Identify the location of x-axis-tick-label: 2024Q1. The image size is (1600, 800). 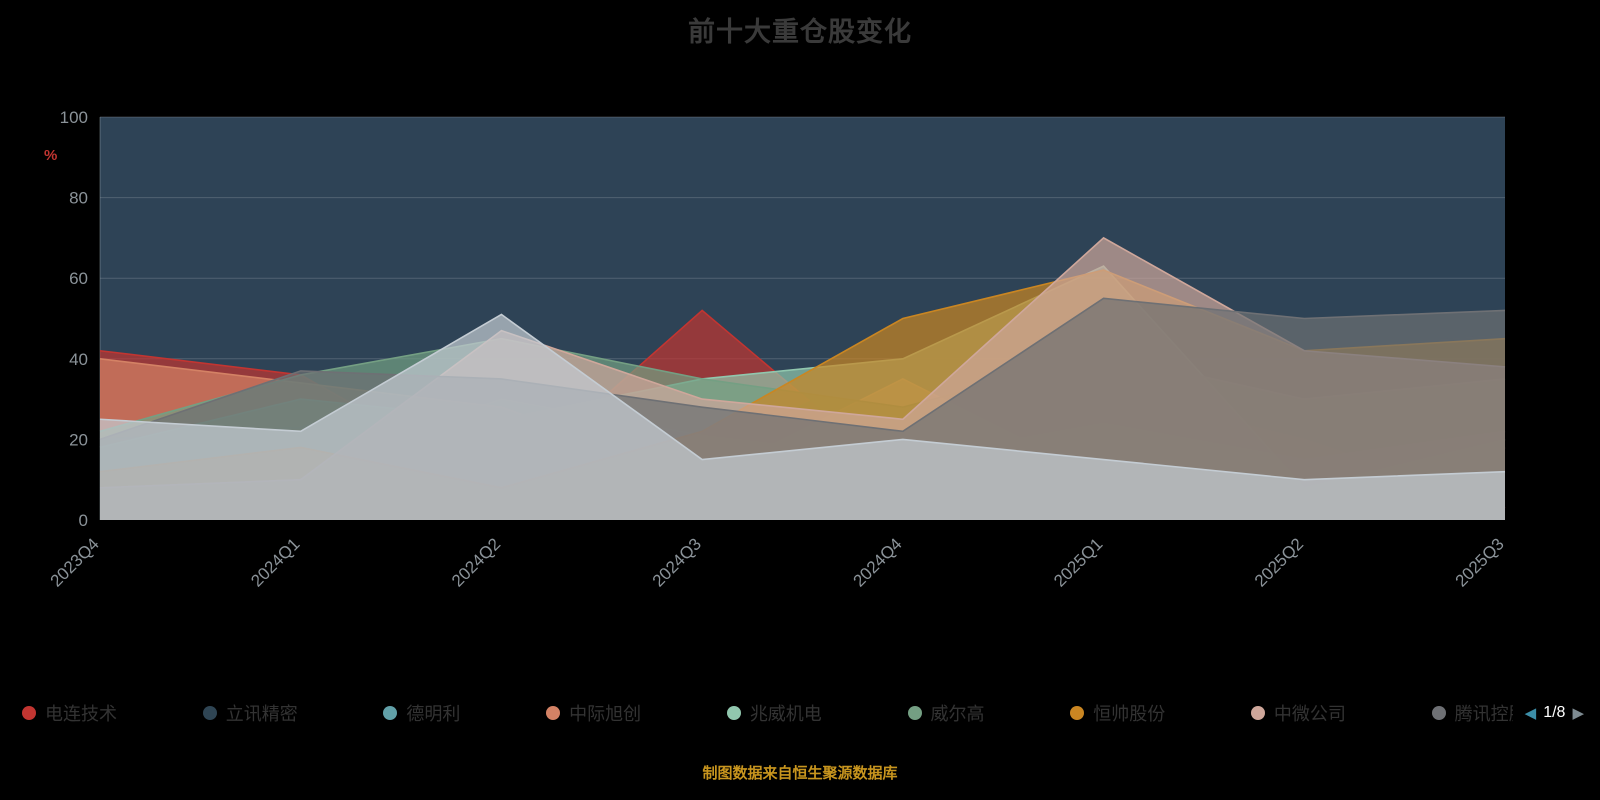
(275, 562).